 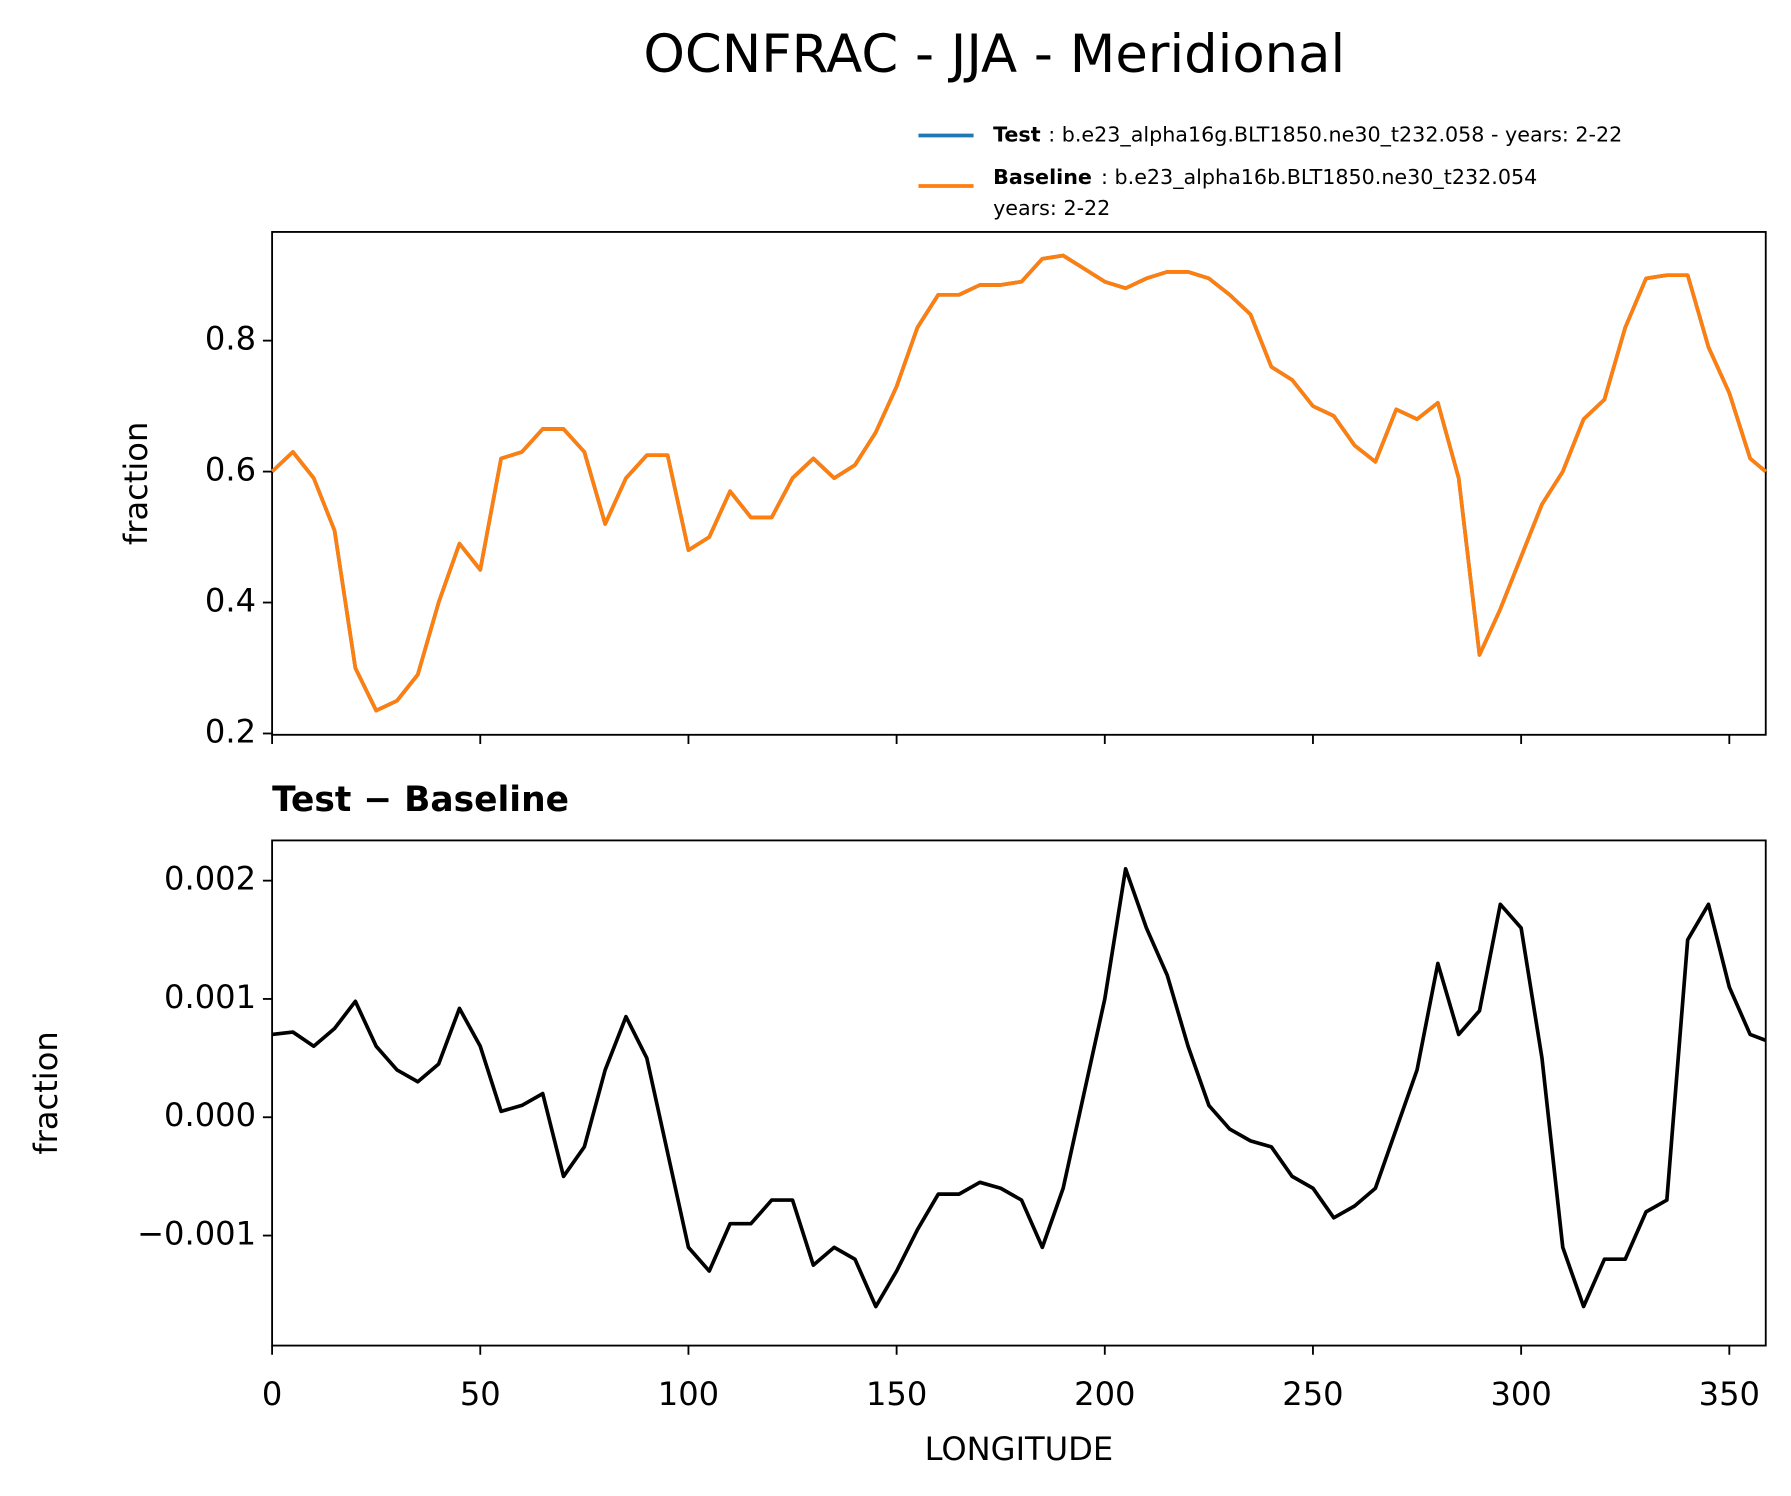 What do you see at coordinates (896, 1394) in the screenshot?
I see `x-tick-label: 150` at bounding box center [896, 1394].